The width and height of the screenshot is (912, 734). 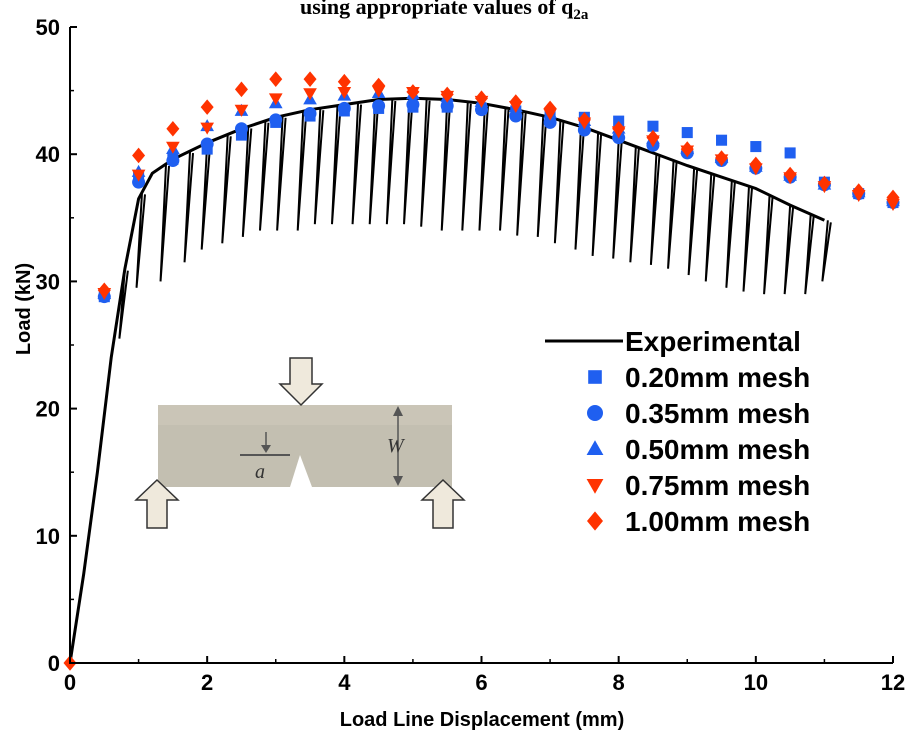 What do you see at coordinates (398, 481) in the screenshot?
I see `width-arrow-down-icon` at bounding box center [398, 481].